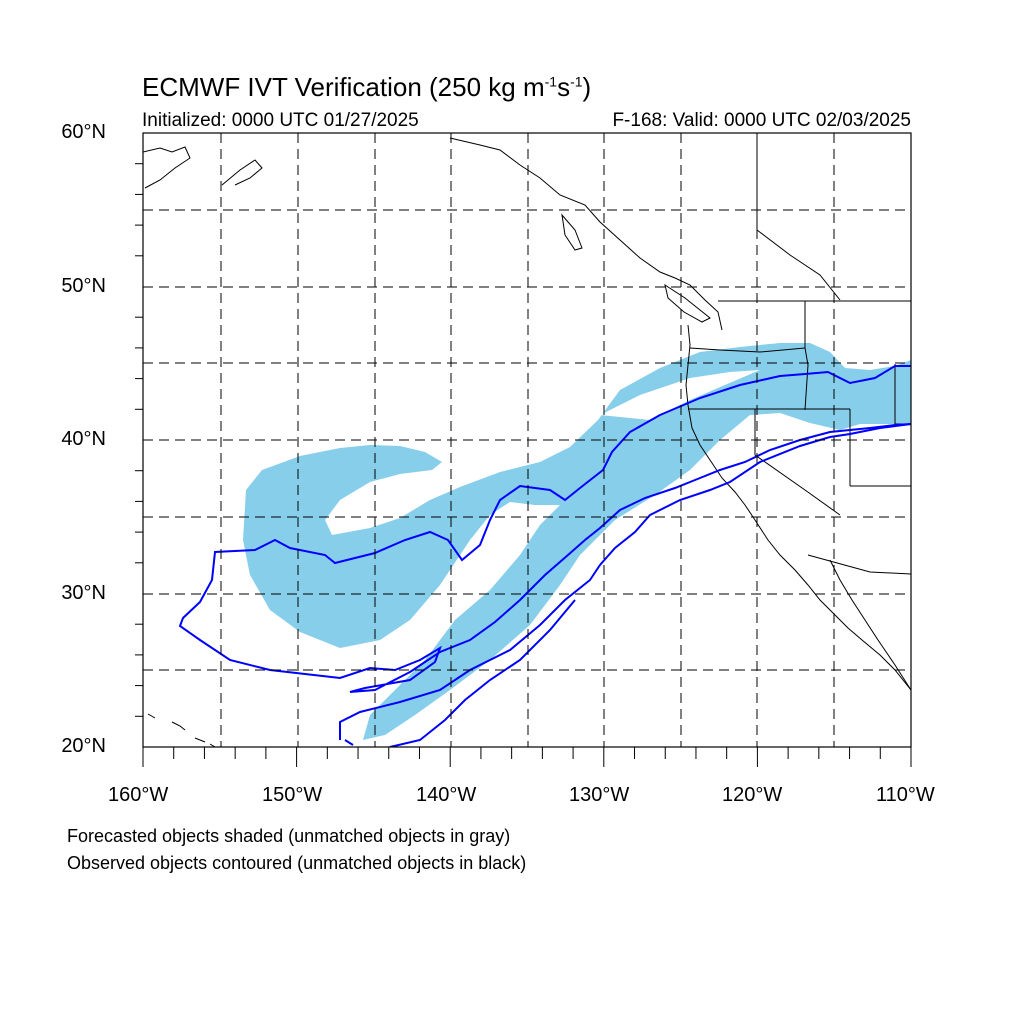 The image size is (1024, 1024). What do you see at coordinates (752, 795) in the screenshot?
I see `lon-label-120: 120°W` at bounding box center [752, 795].